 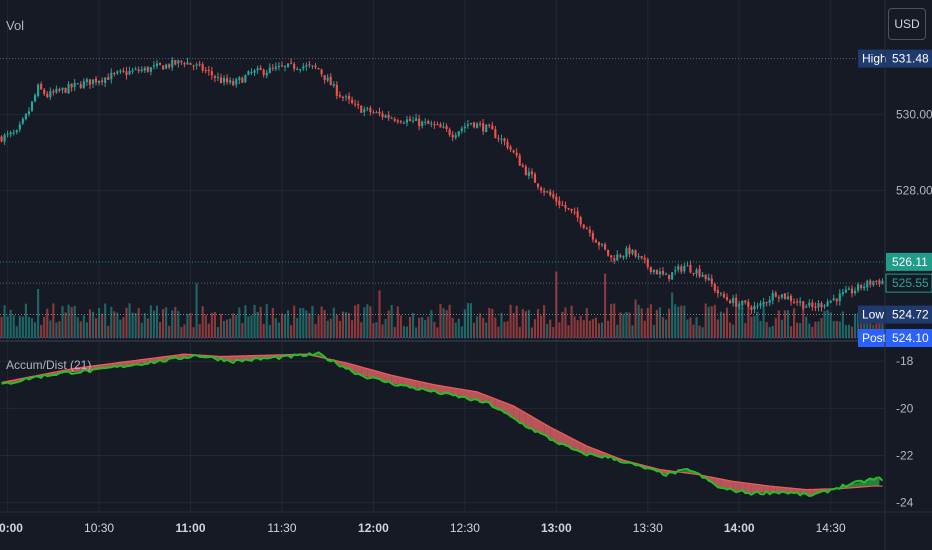 What do you see at coordinates (49, 365) in the screenshot?
I see `indicator-title: Accum/Dist (21)` at bounding box center [49, 365].